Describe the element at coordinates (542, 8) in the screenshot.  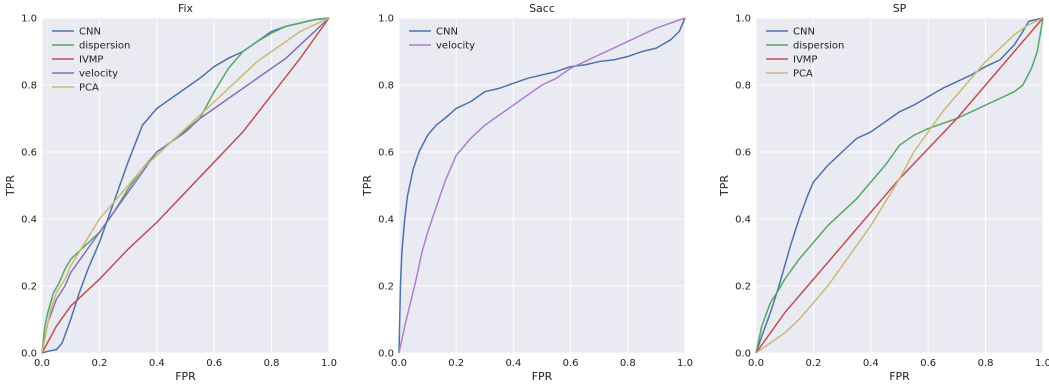
I see `chart-title: Sacc` at that location.